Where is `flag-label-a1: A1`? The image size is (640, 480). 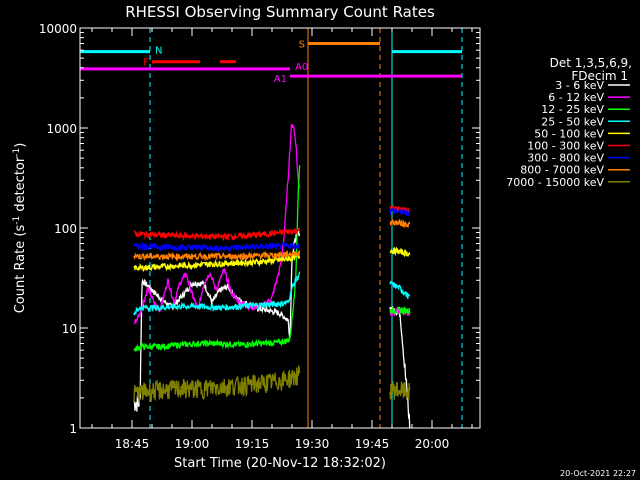 flag-label-a1: A1 is located at coordinates (280, 79).